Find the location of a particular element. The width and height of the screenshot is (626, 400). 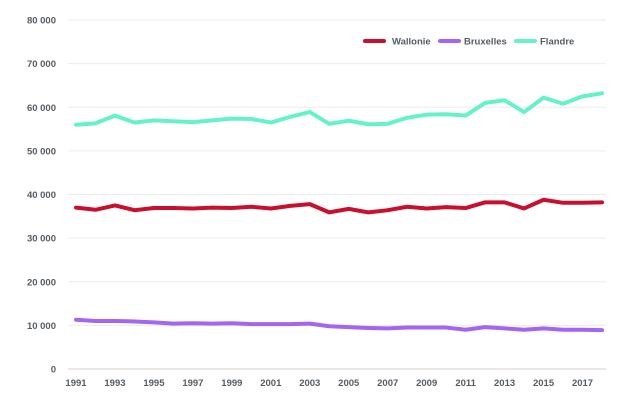

x-tick-label: 1995 is located at coordinates (154, 383).